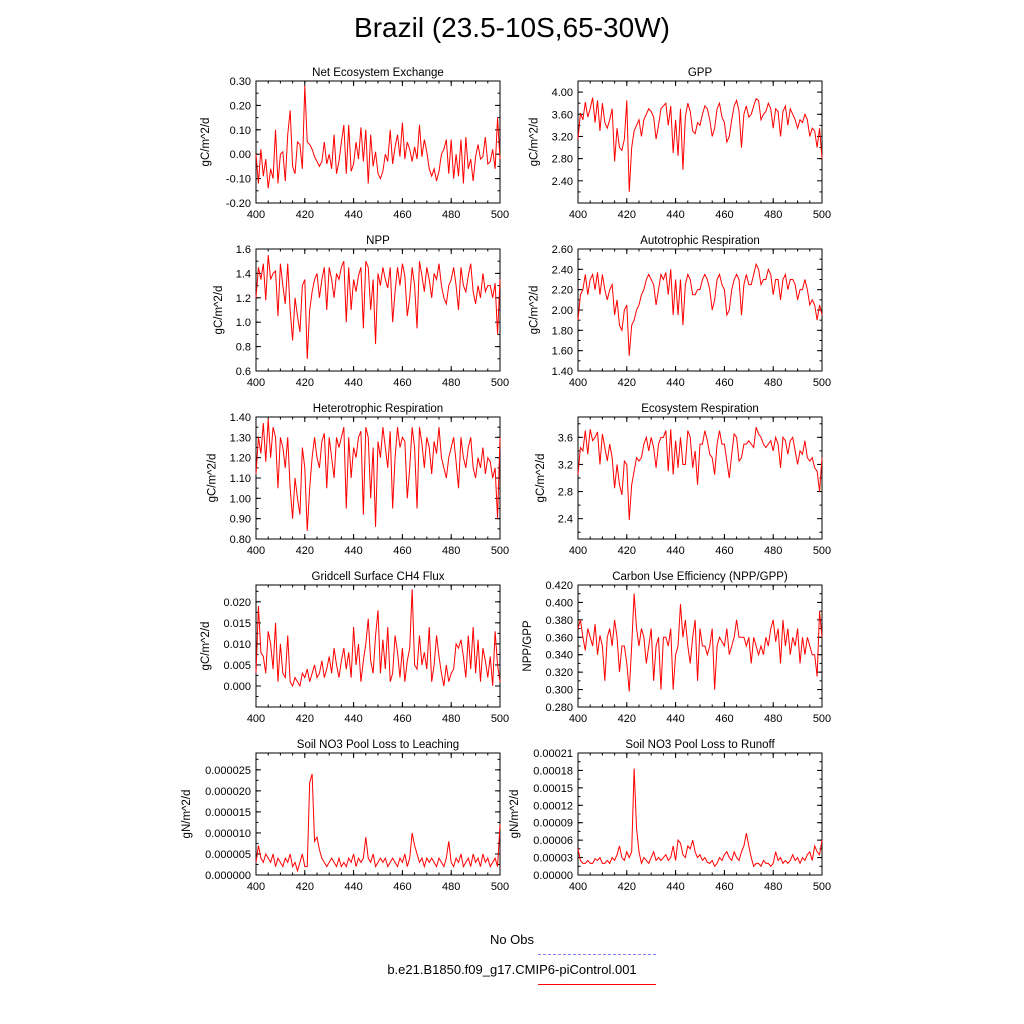  I want to click on y-tick-label: 1.60, so click(562, 352).